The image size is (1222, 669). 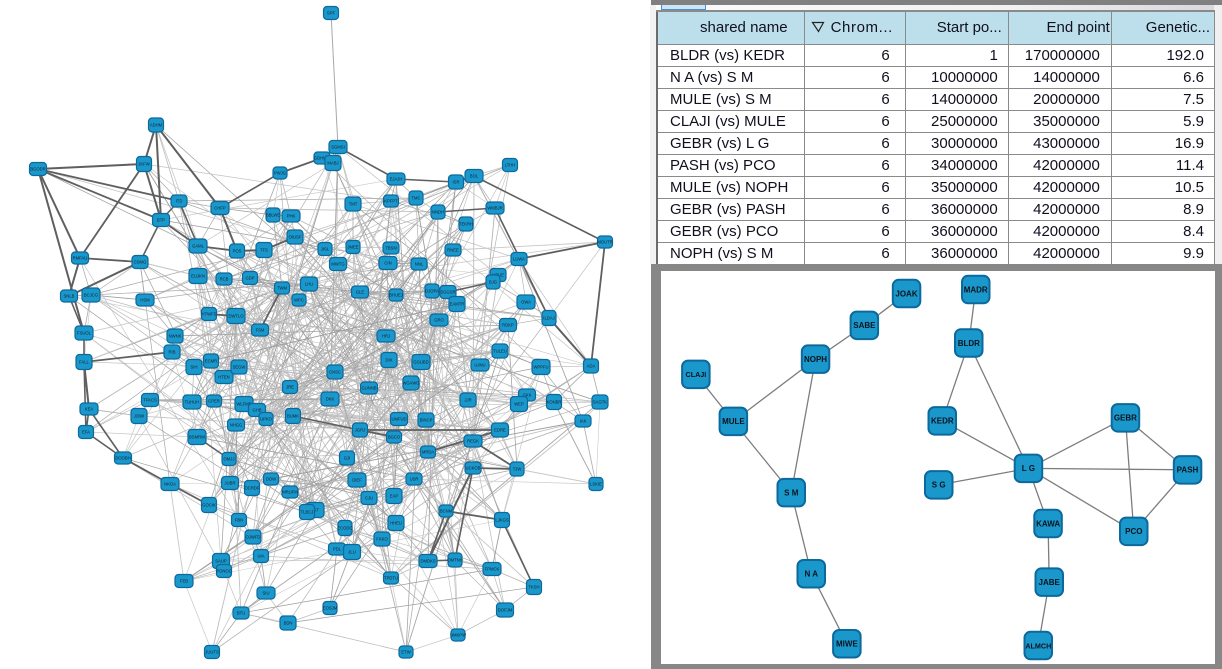 What do you see at coordinates (906, 293) in the screenshot?
I see `svg-text: JOAK` at bounding box center [906, 293].